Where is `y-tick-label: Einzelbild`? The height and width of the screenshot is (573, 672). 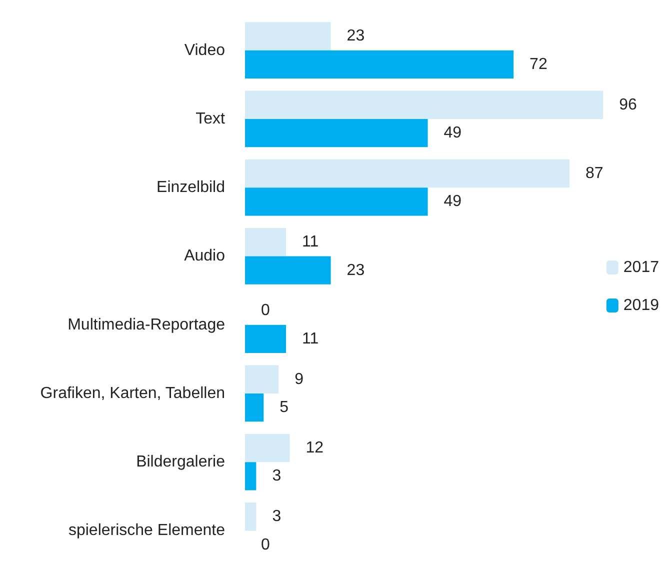
y-tick-label: Einzelbild is located at coordinates (190, 187).